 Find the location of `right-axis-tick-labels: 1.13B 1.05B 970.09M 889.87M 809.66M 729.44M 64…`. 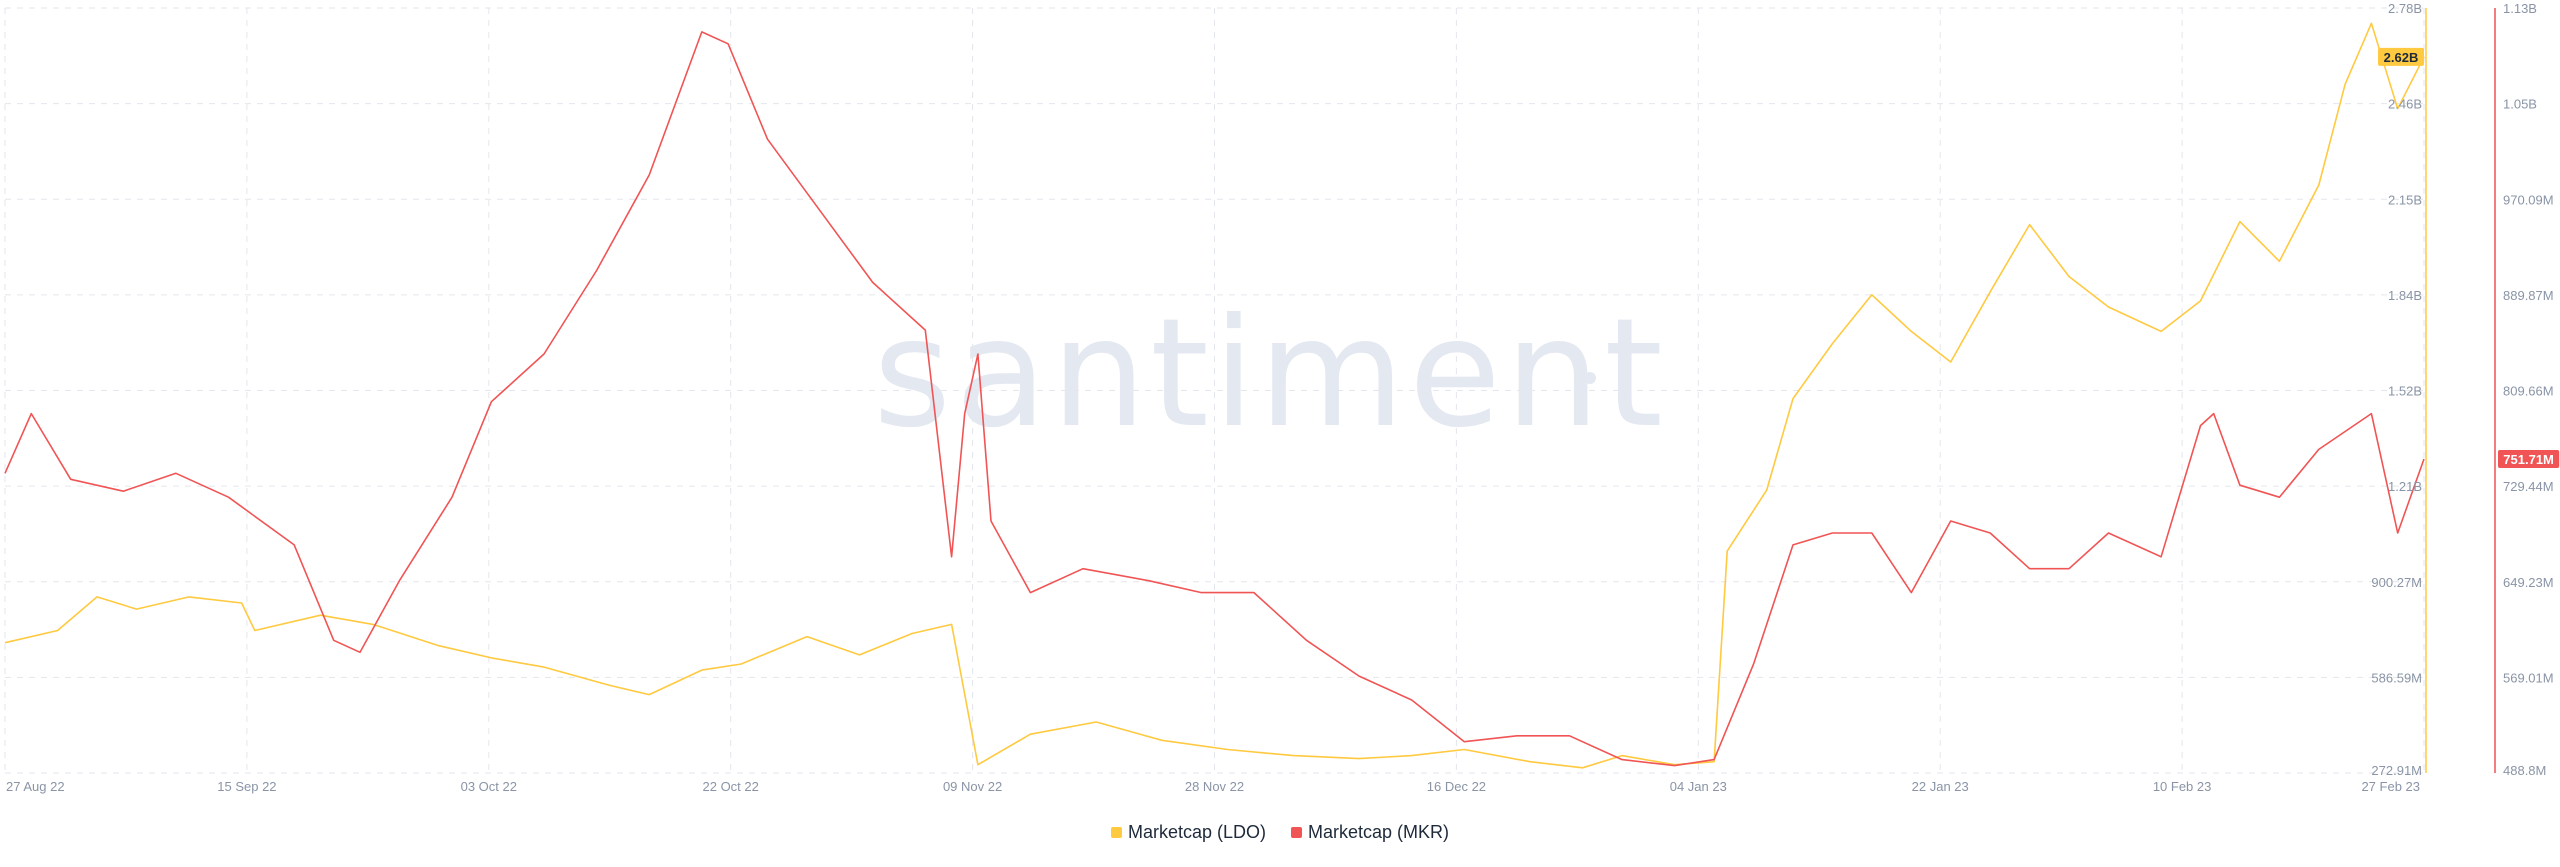

right-axis-tick-labels: 1.13B 1.05B 970.09M 889.87M 809.66M 729.44M 64… is located at coordinates (2528, 389).